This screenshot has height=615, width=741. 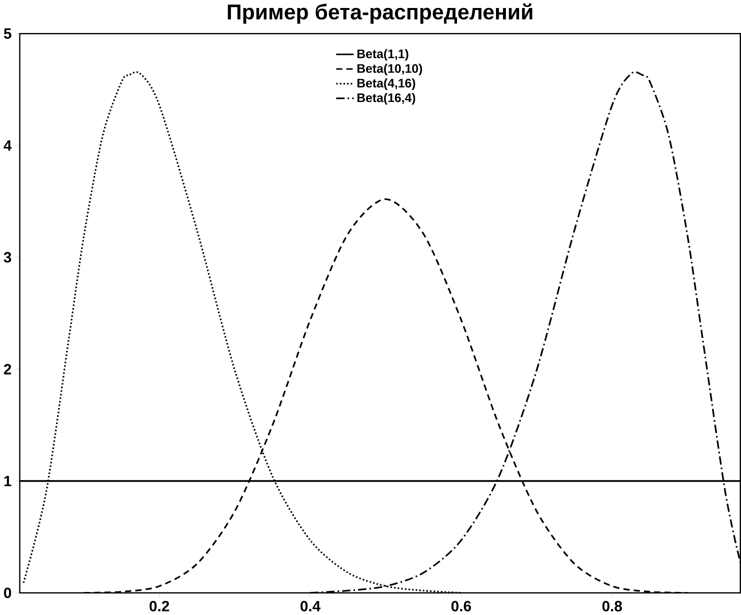 What do you see at coordinates (8, 145) in the screenshot?
I see `y-tick-label: 4` at bounding box center [8, 145].